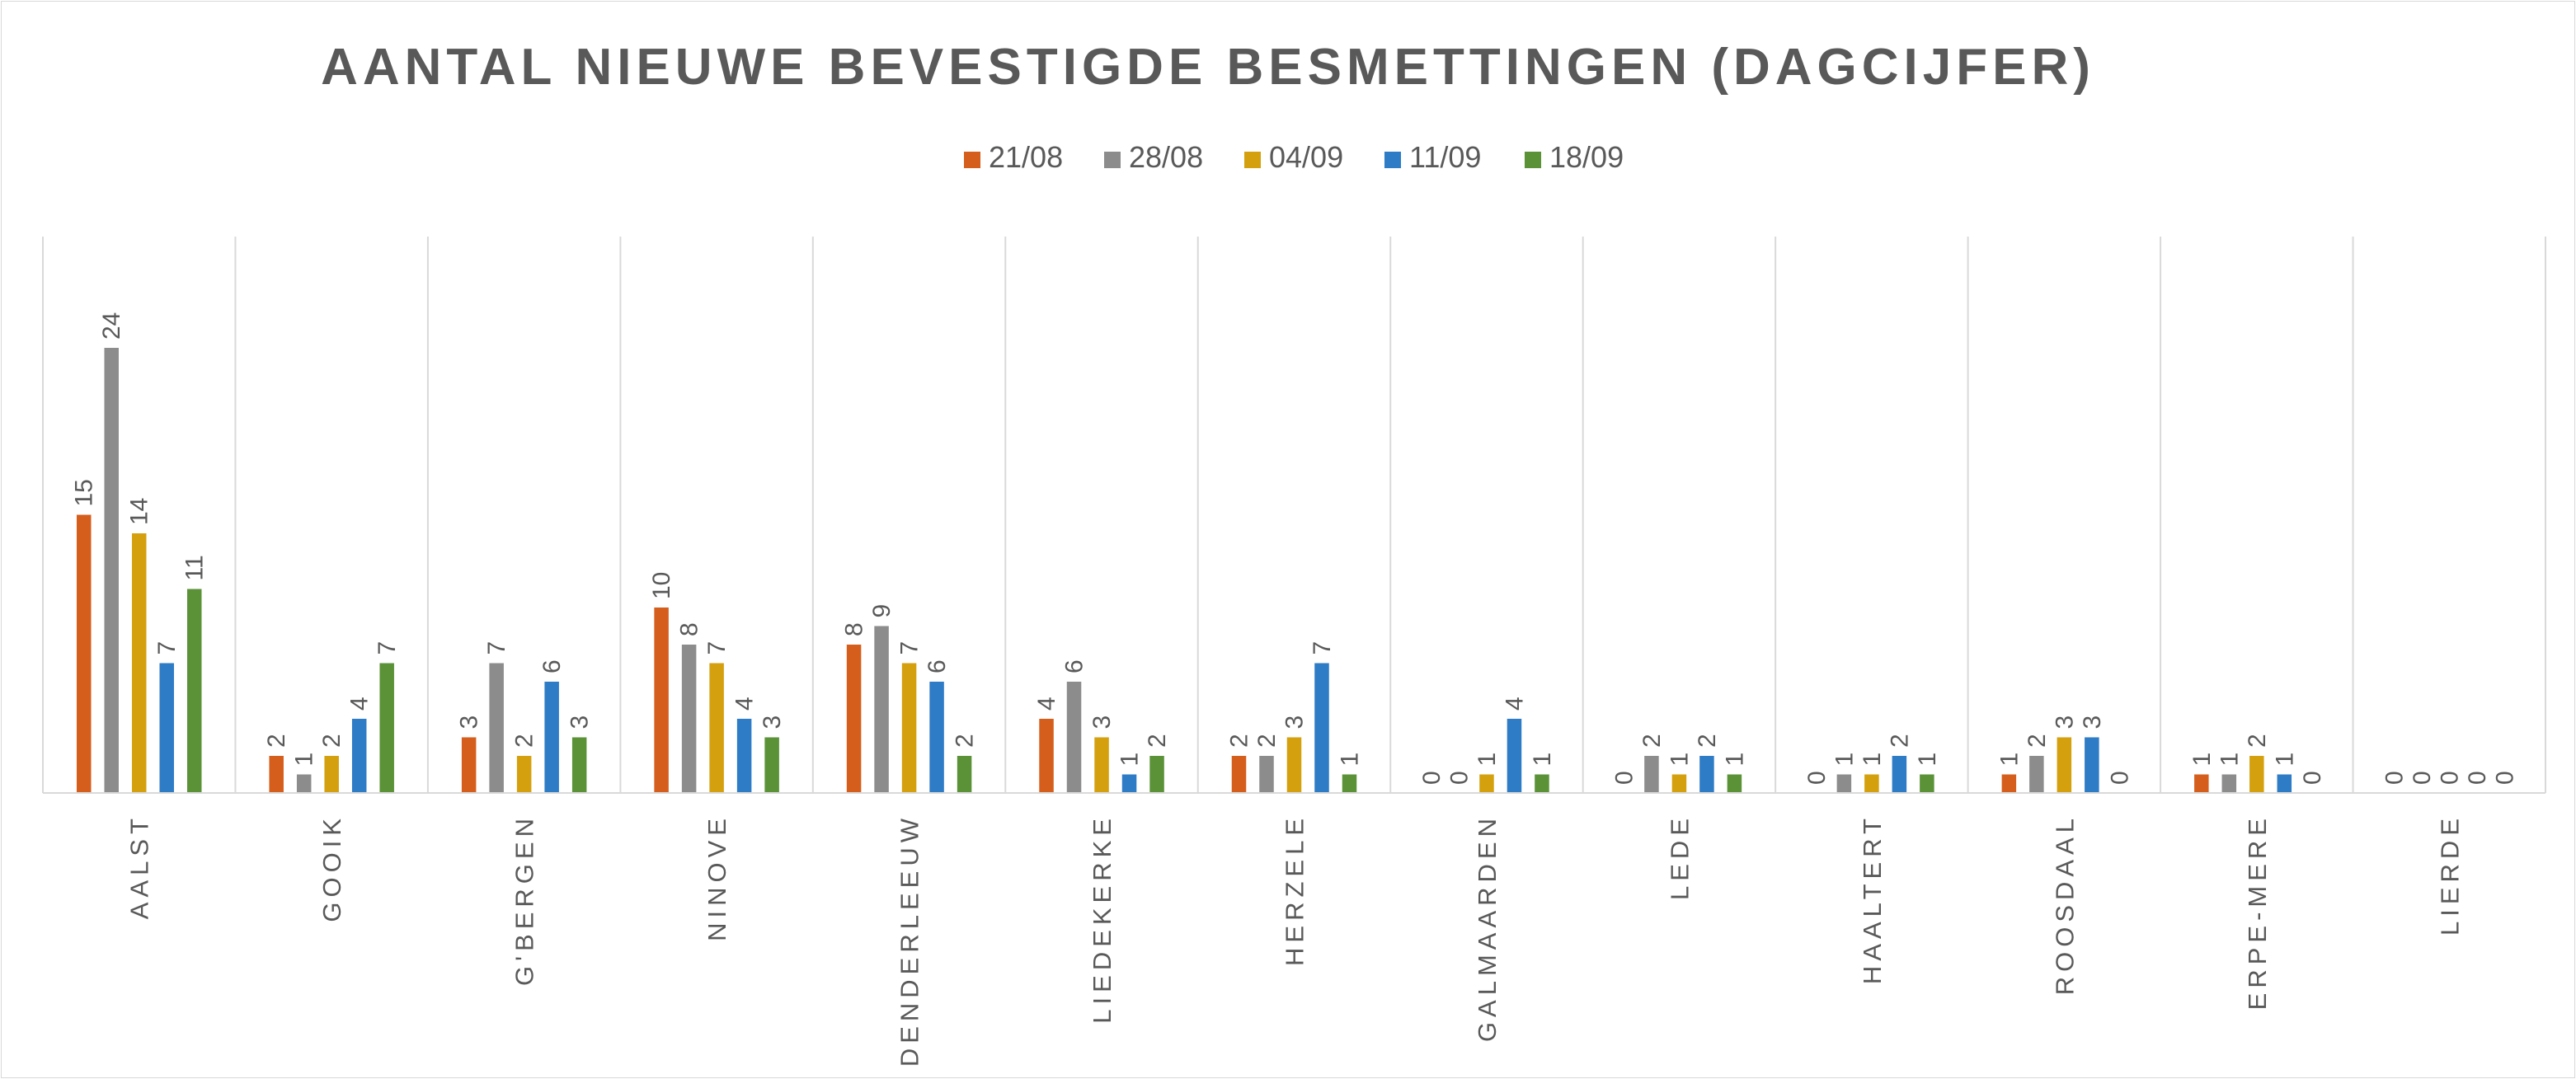 The width and height of the screenshot is (2576, 1079). What do you see at coordinates (139, 866) in the screenshot?
I see `category-label: AALST` at bounding box center [139, 866].